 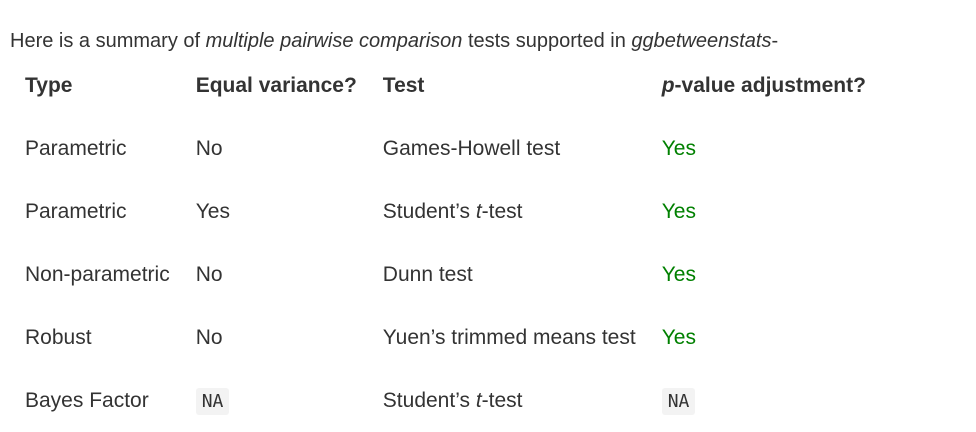 I want to click on header-type: Type, so click(x=49, y=85).